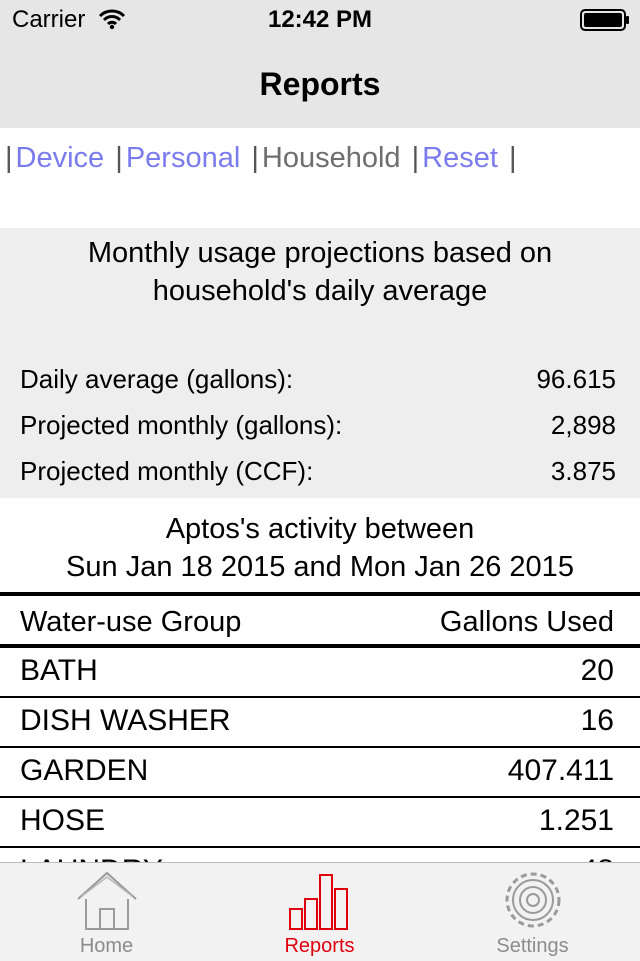  Describe the element at coordinates (320, 673) in the screenshot. I see `table-row: BATH 20` at that location.